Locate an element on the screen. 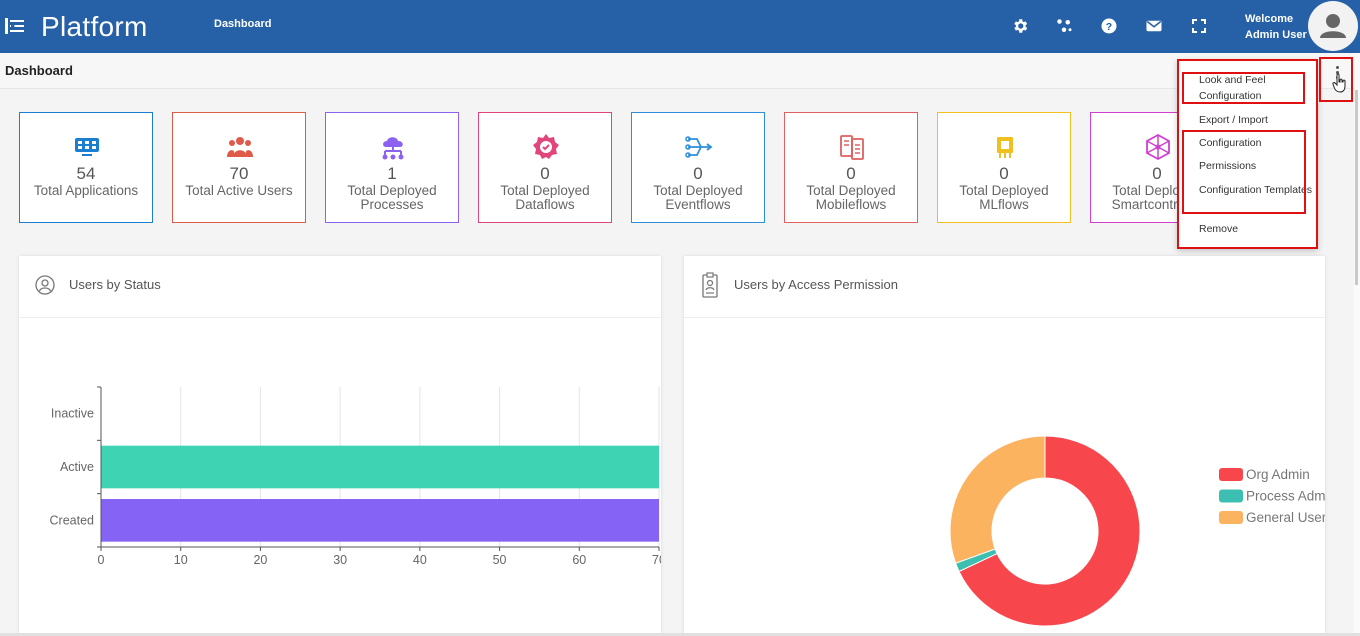 The image size is (1360, 636). y-tick-label: Created is located at coordinates (72, 520).